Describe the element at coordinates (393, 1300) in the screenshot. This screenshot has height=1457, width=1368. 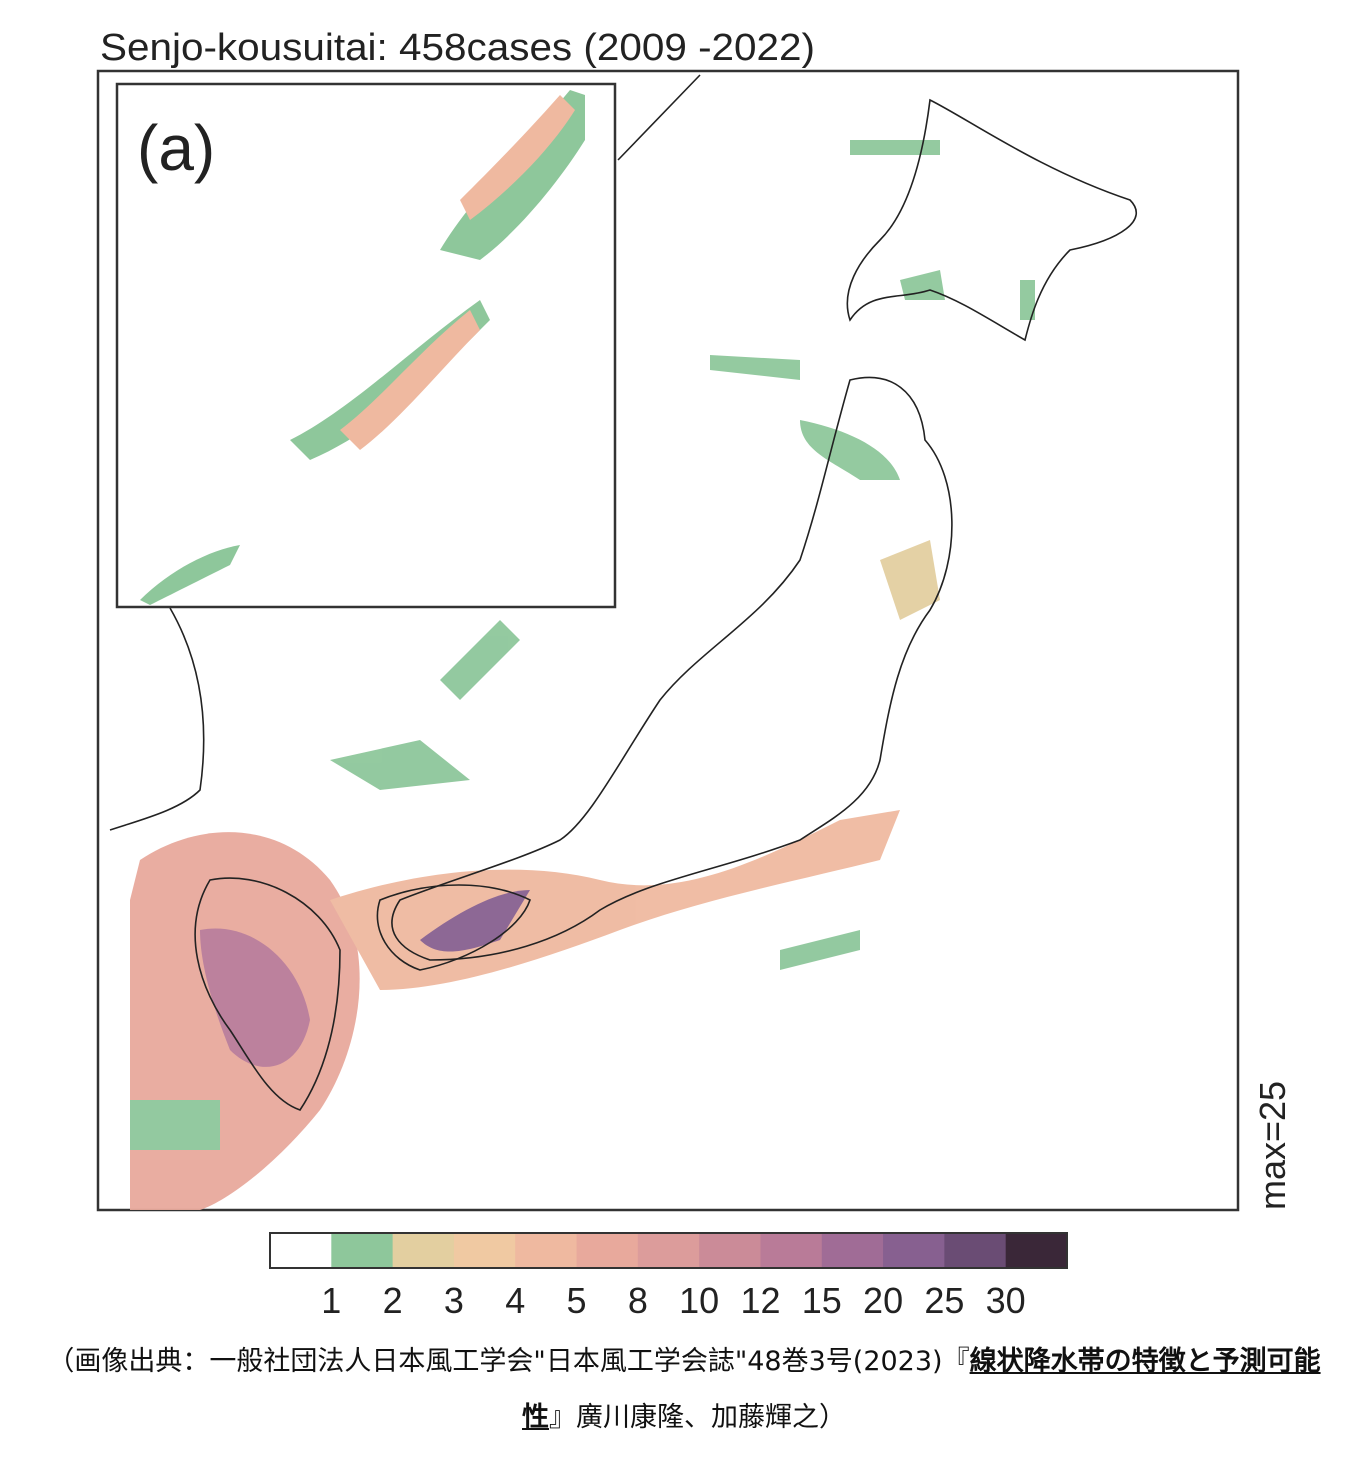
I see `colorbar-tick-label: 2` at that location.